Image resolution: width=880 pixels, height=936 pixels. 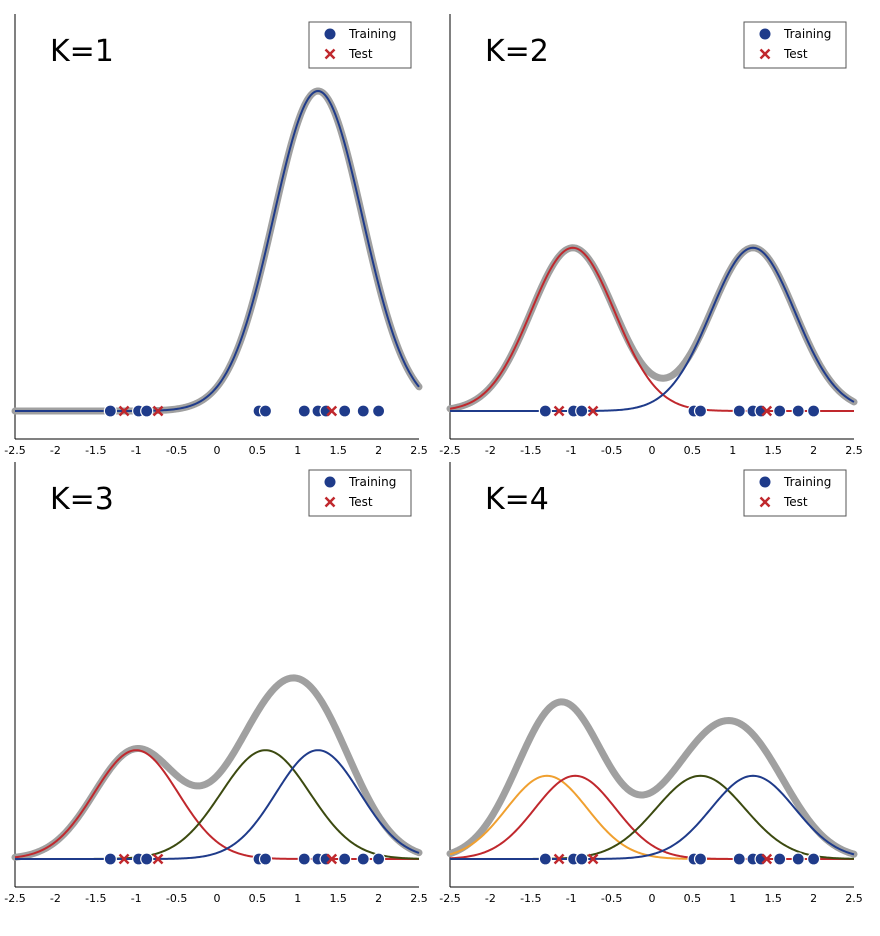 I want to click on panel-title: K=1, so click(x=82, y=51).